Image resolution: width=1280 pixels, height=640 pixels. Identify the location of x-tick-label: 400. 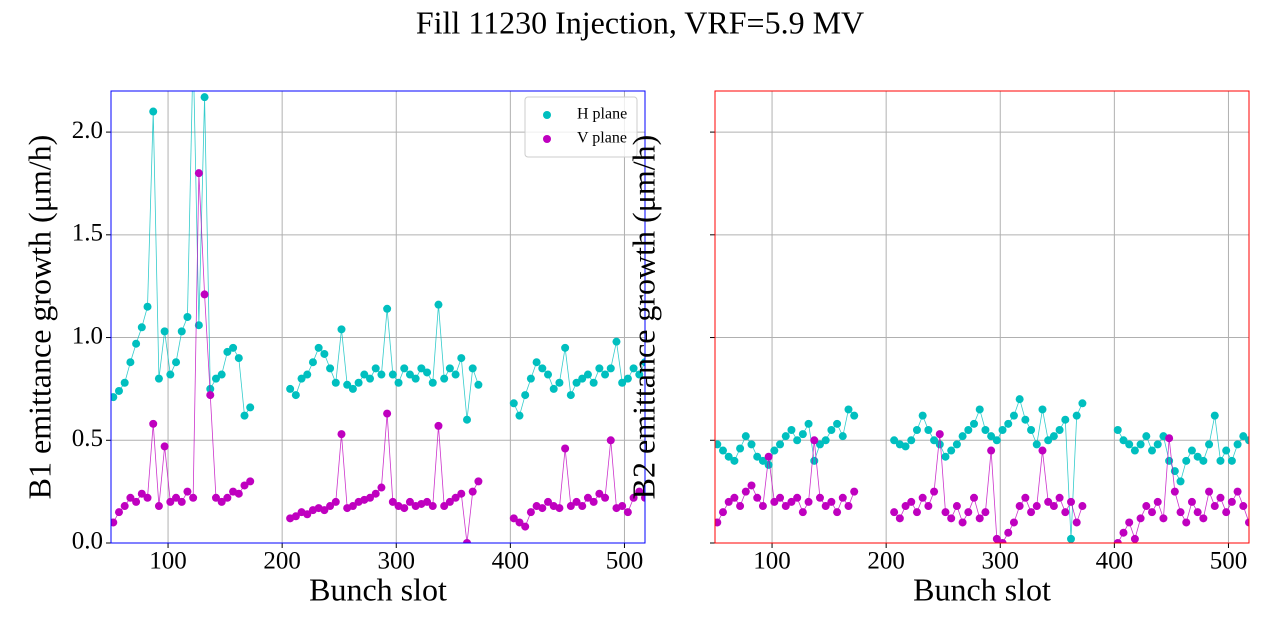
(1115, 561).